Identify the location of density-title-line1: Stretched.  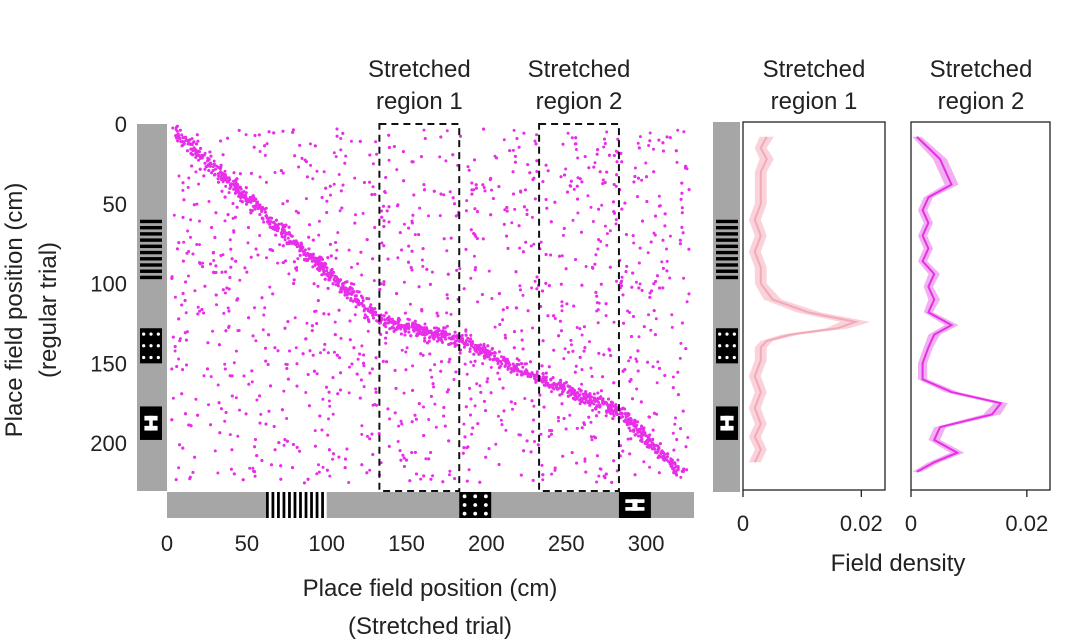
(981, 69).